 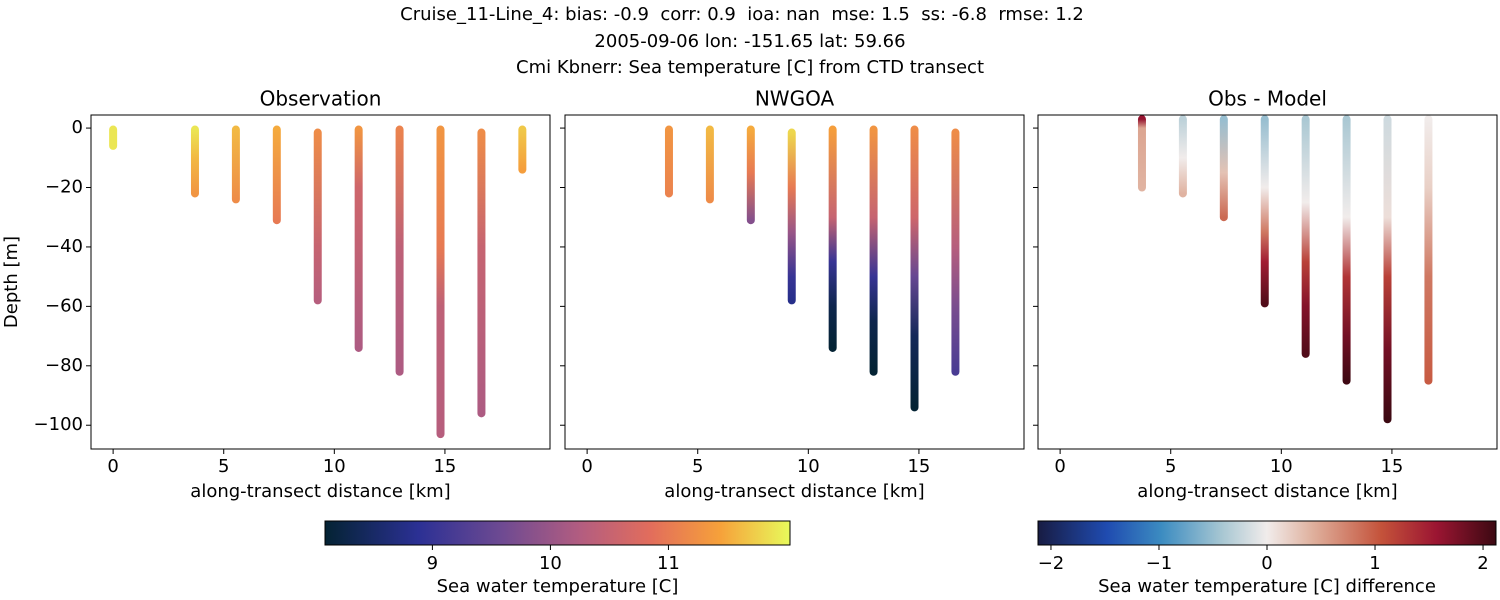 What do you see at coordinates (1051, 563) in the screenshot?
I see `colorbar-tick-label: −2` at bounding box center [1051, 563].